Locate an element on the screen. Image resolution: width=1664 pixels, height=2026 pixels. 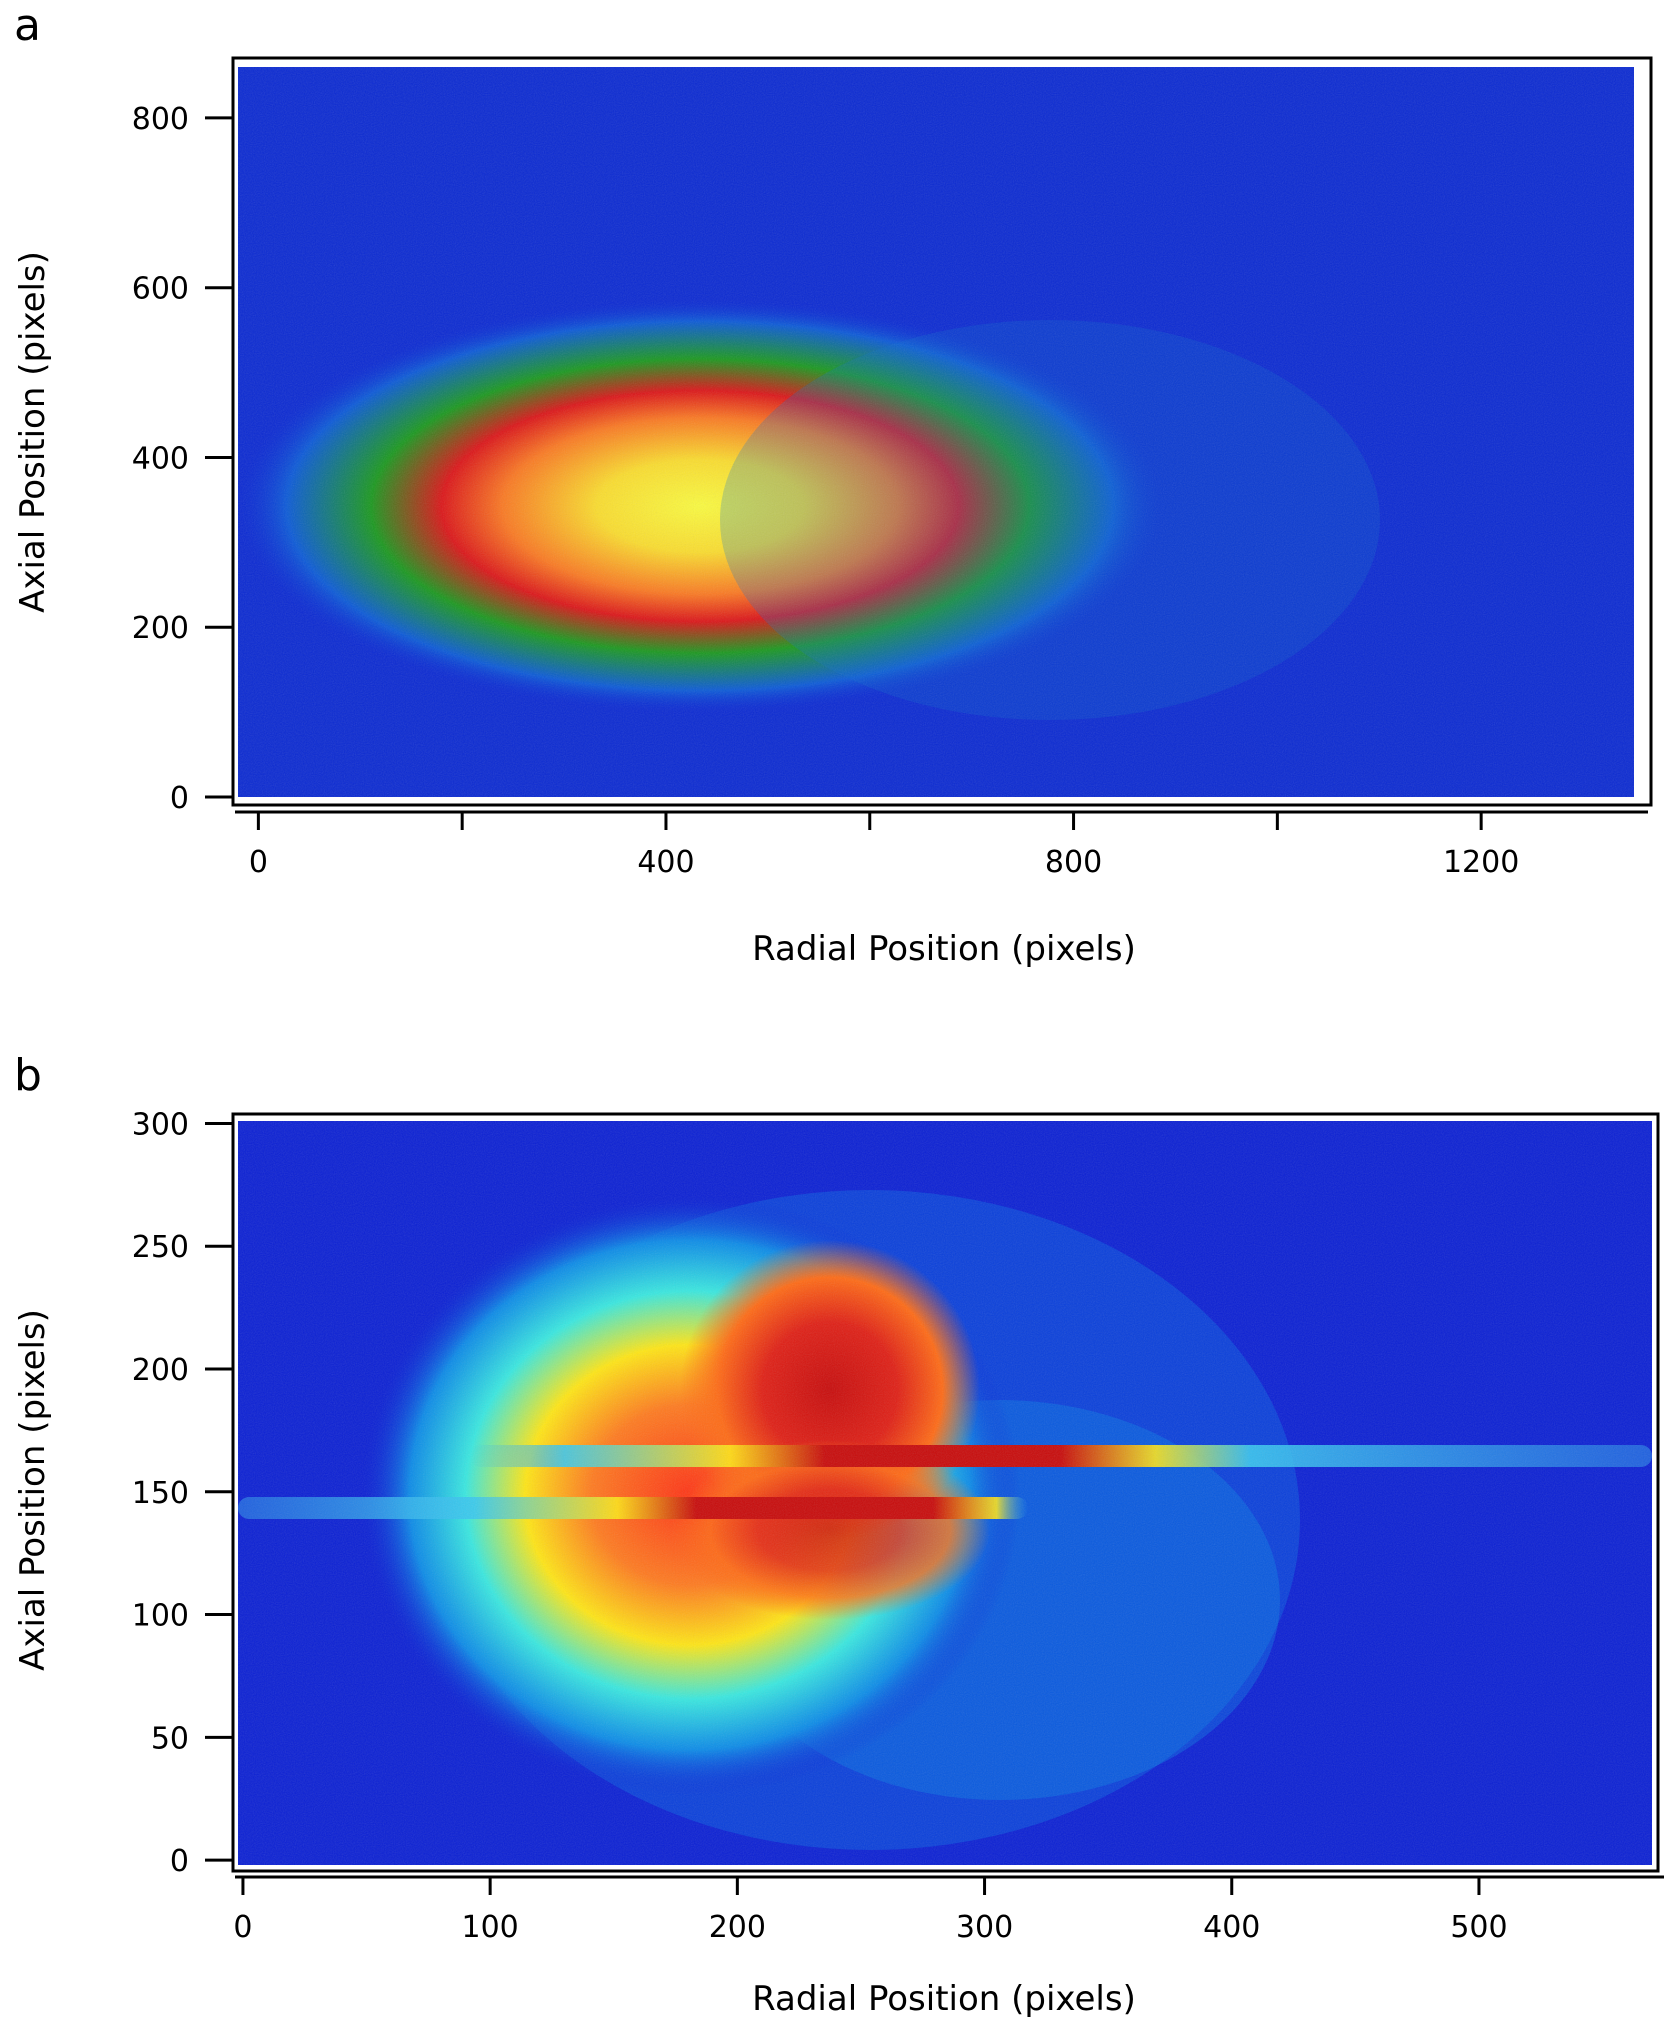
y-axis-a: 0 200 400 600 800 is located at coordinates (182, 459).